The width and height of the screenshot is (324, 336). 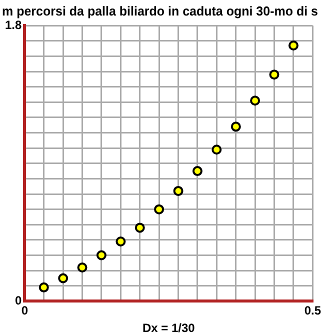 I want to click on x-axis-title: Dx = 1/30, so click(x=169, y=328).